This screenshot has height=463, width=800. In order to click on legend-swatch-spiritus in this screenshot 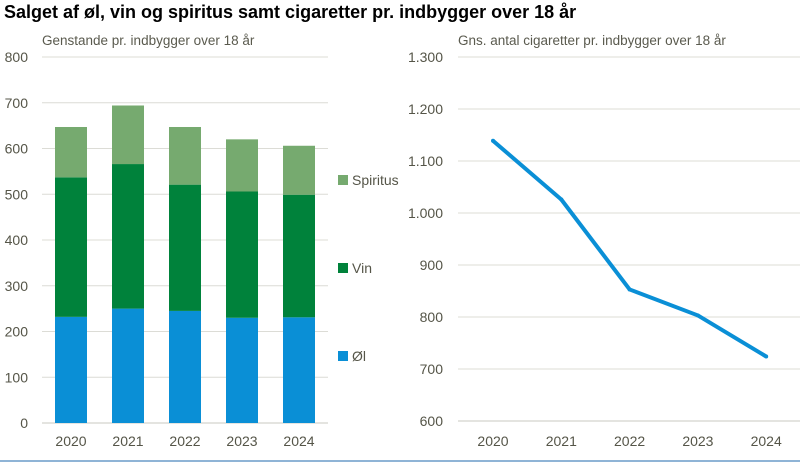, I will do `click(343, 180)`.